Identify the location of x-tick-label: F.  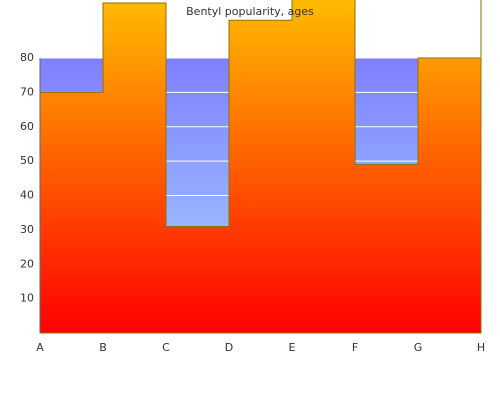
(355, 347).